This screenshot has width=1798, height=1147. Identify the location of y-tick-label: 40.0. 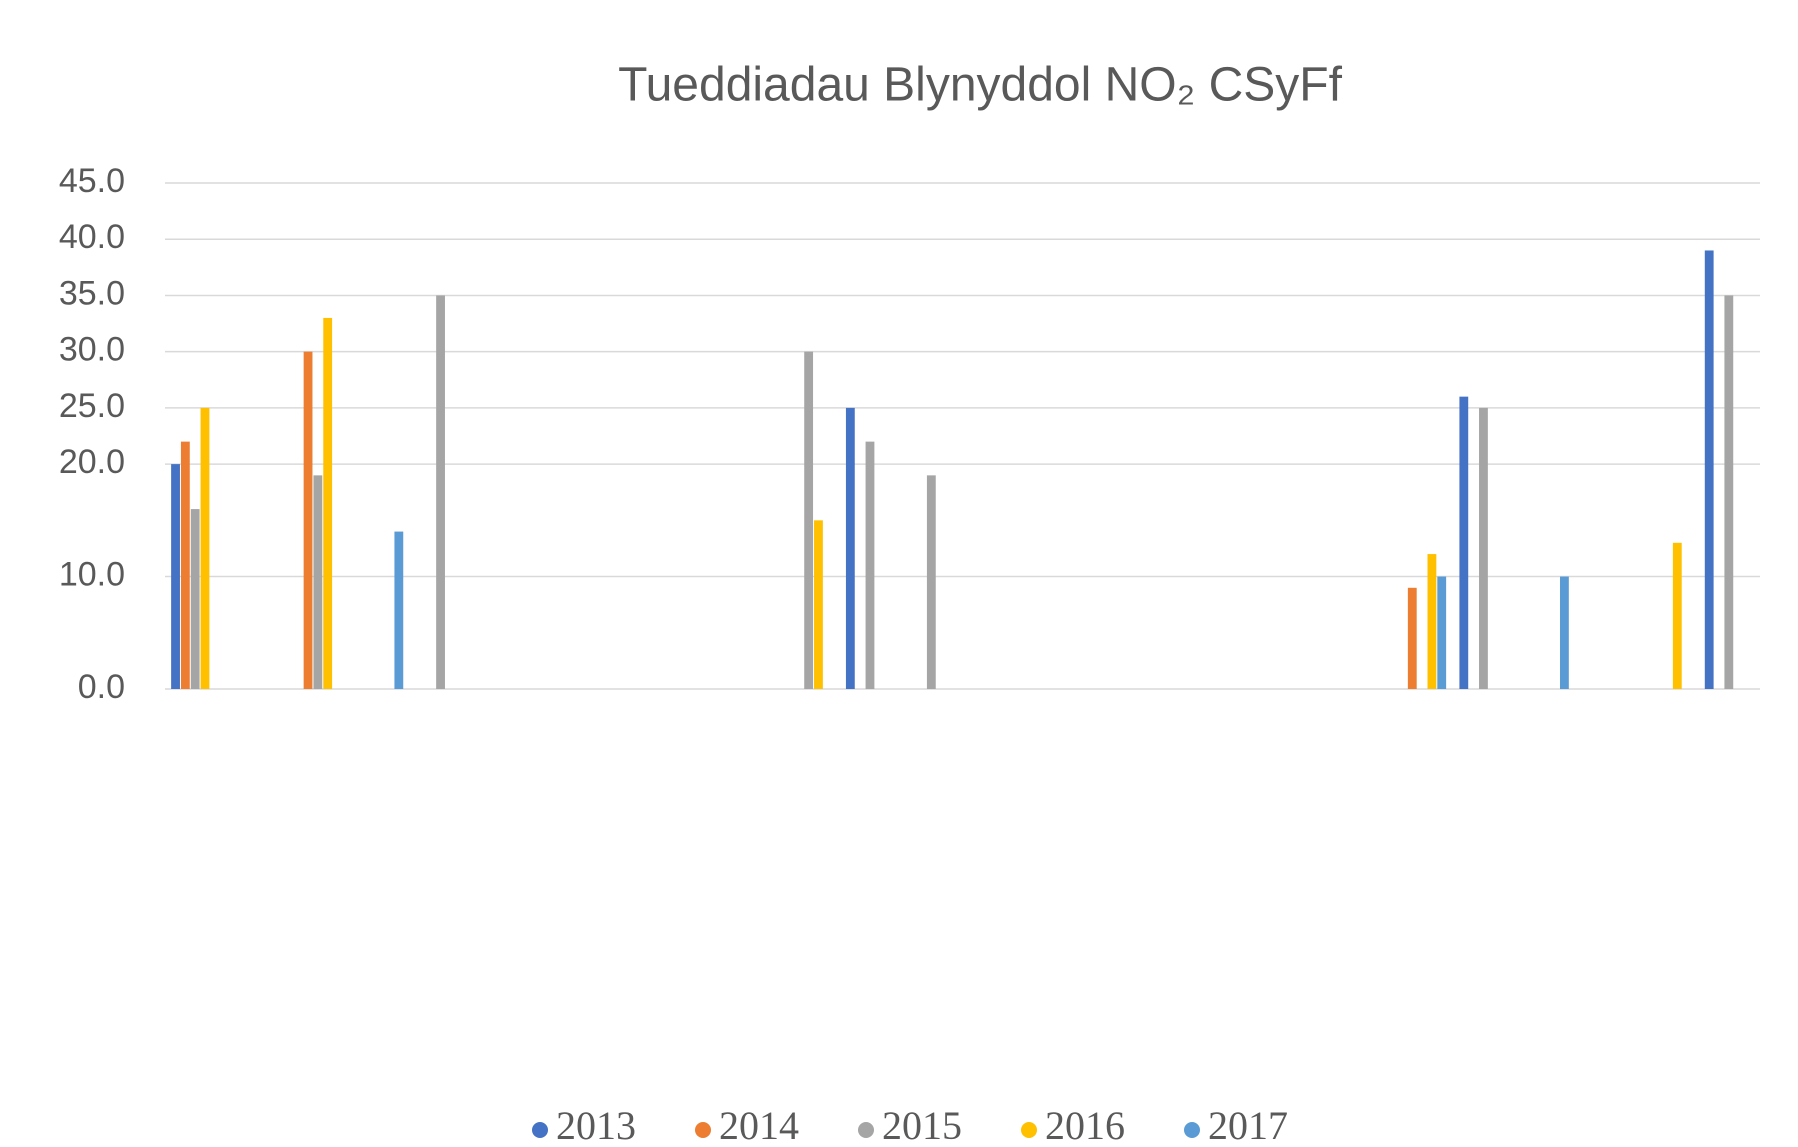
(92, 237).